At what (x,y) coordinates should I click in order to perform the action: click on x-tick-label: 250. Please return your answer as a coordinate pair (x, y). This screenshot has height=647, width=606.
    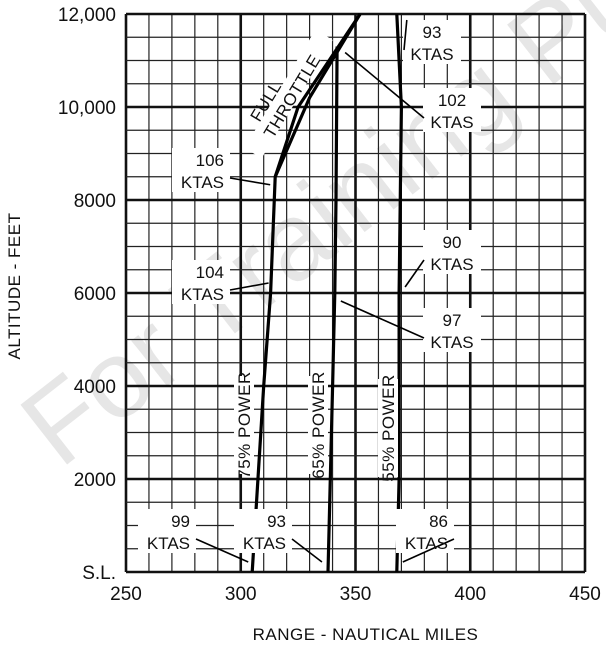
    Looking at the image, I should click on (126, 594).